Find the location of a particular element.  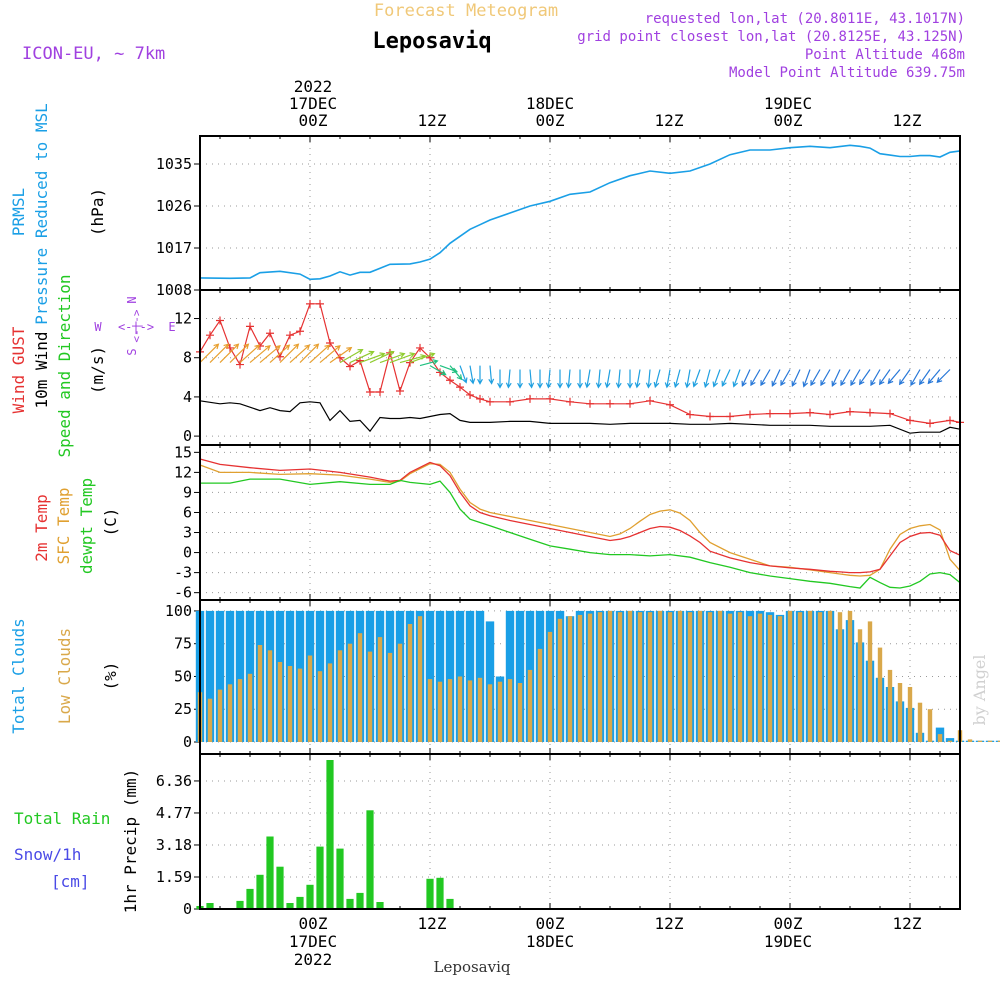

tick-label-bottom-1: 12Z is located at coordinates (432, 923).